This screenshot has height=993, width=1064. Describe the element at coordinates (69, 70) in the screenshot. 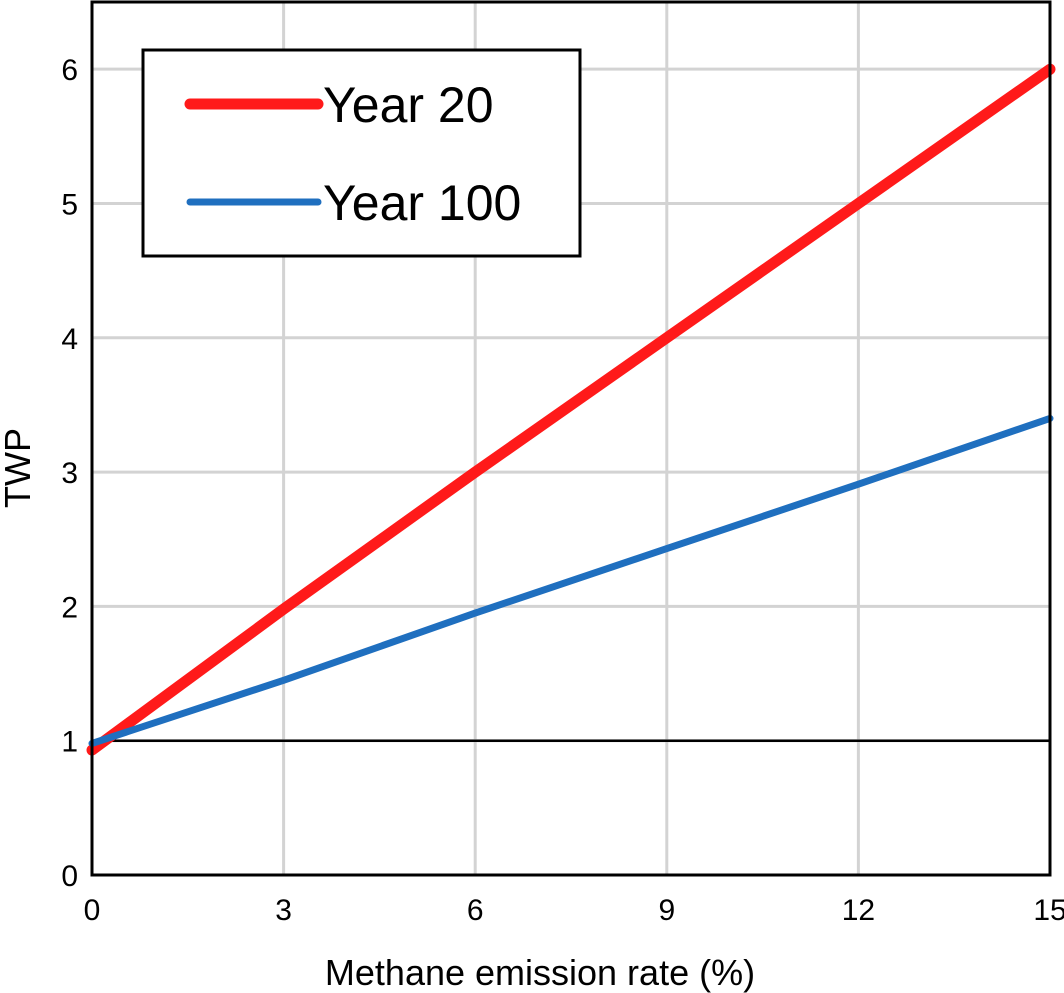

I see `y-tick-label: 6` at that location.